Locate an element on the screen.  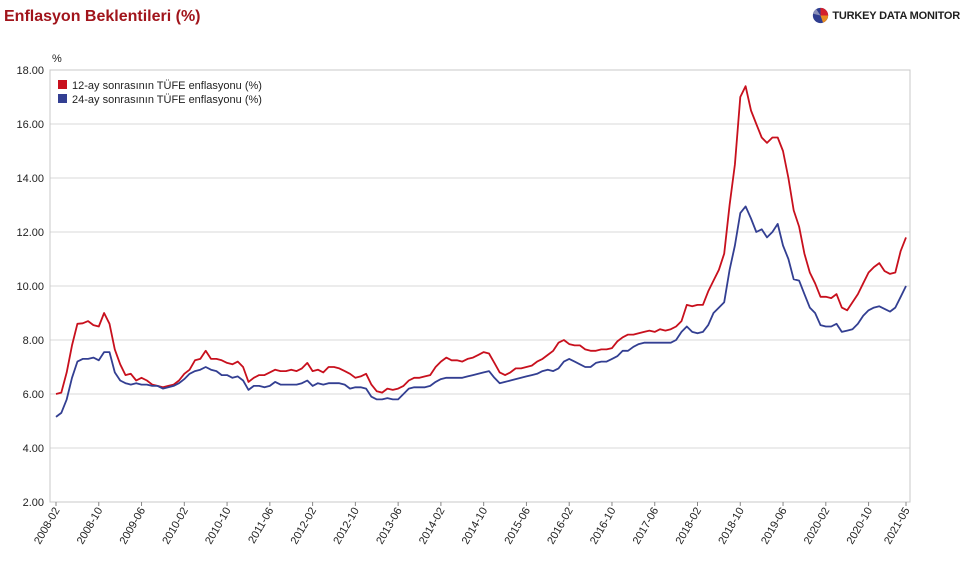
page-title: Enflasyon Beklentileri (%) is located at coordinates (102, 16).